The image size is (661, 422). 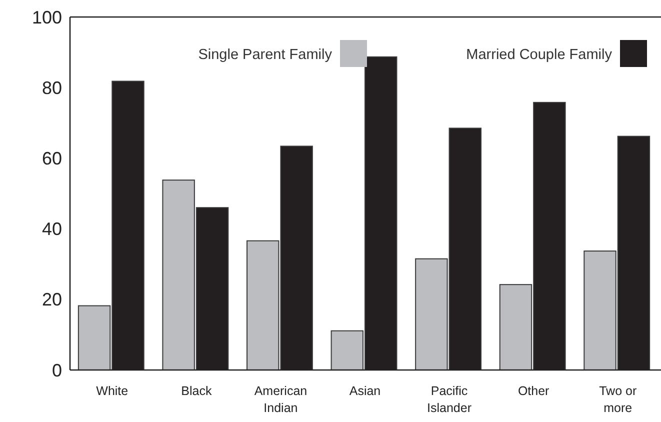 What do you see at coordinates (57, 370) in the screenshot?
I see `y-tick-label: 0` at bounding box center [57, 370].